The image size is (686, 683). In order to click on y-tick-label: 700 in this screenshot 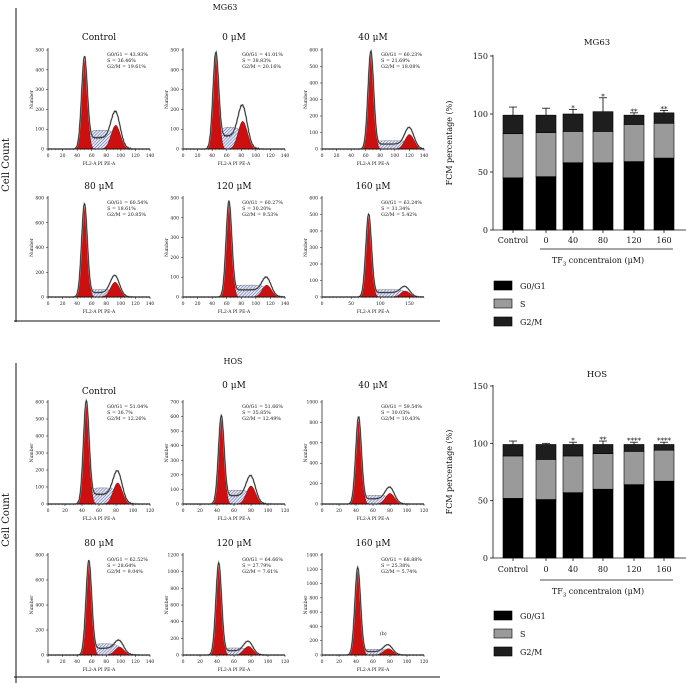, I will do `click(174, 403)`.